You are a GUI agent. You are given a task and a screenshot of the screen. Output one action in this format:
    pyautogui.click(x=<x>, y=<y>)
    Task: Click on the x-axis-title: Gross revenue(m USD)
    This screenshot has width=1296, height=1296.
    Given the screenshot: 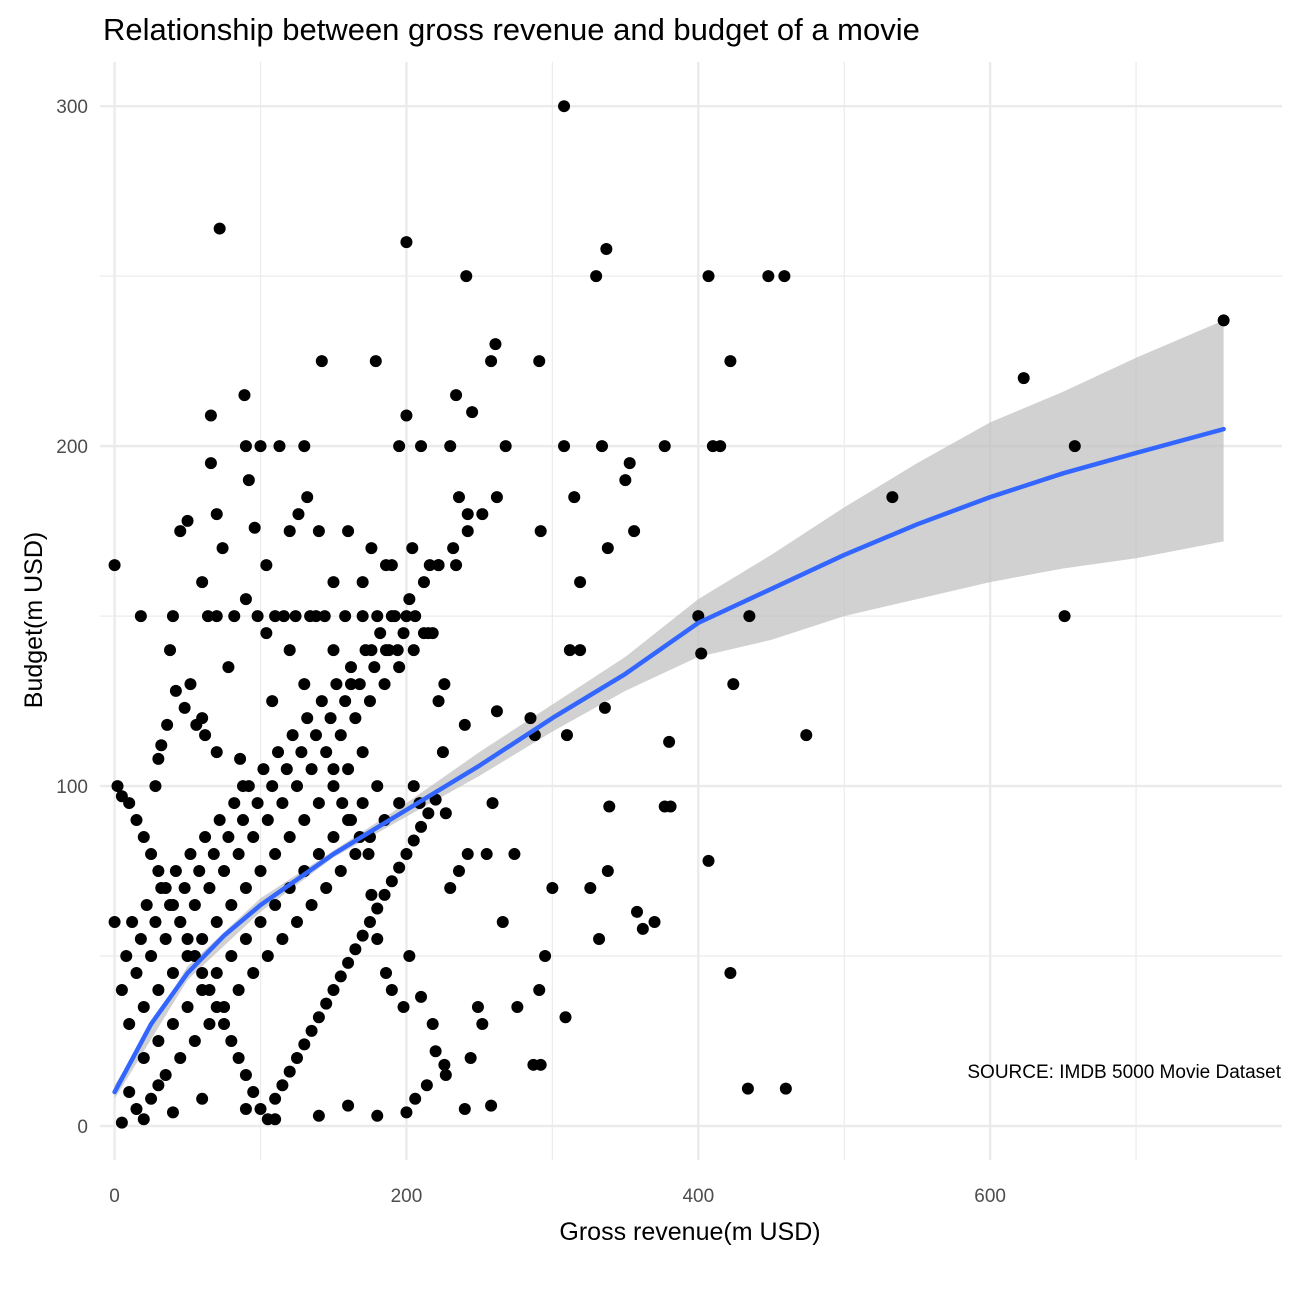 What is the action you would take?
    pyautogui.click(x=689, y=1232)
    